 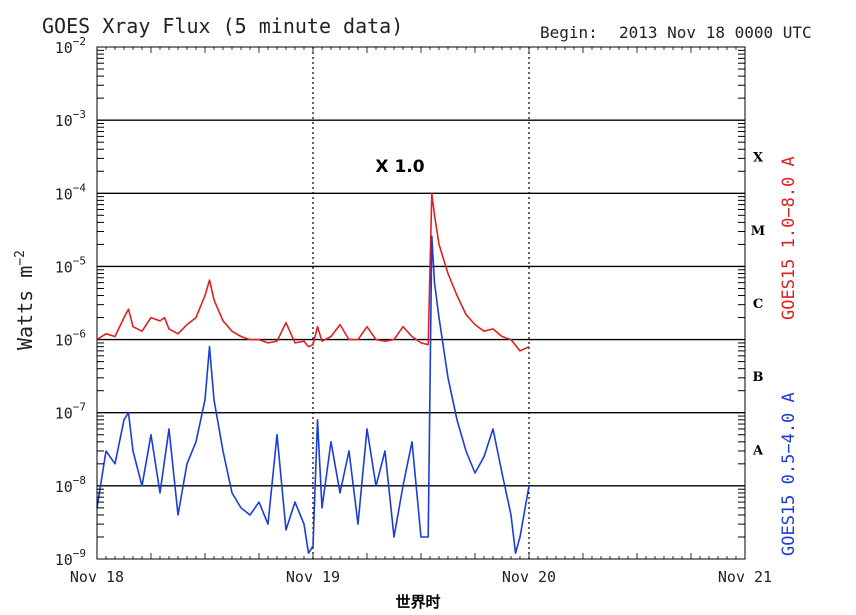 What do you see at coordinates (399, 167) in the screenshot?
I see `flare-annotation: X 1.0` at bounding box center [399, 167].